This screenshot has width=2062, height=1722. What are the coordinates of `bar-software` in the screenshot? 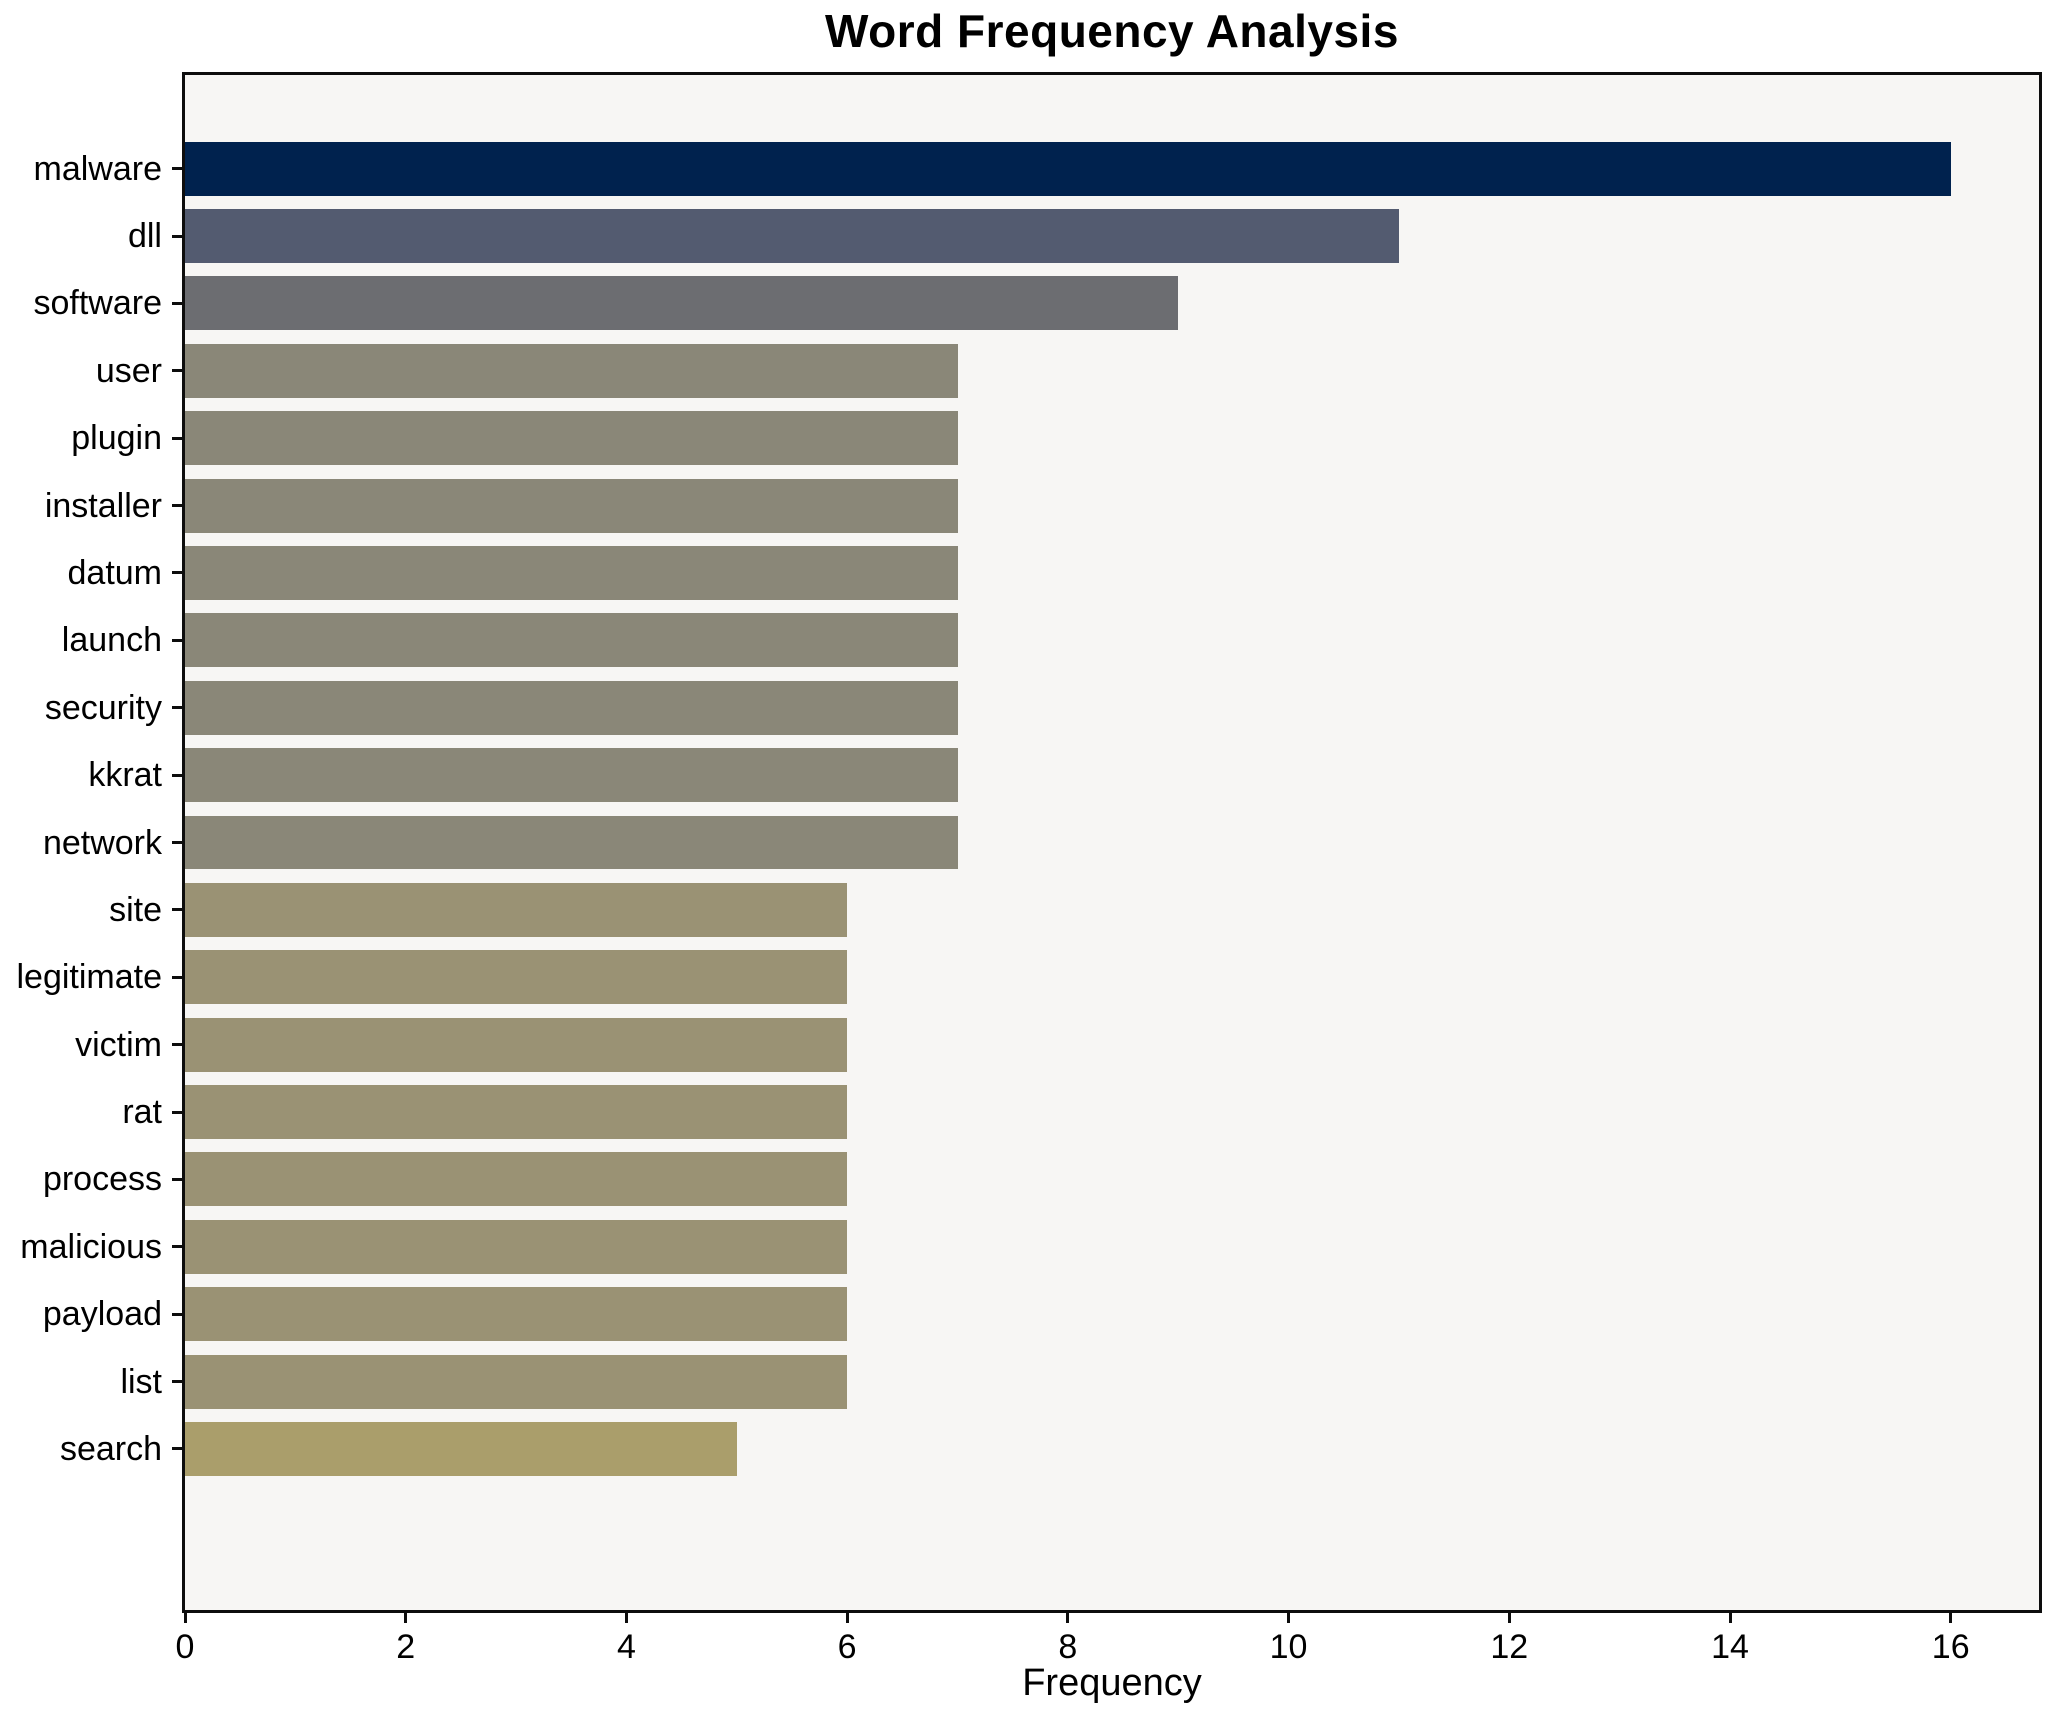 It's located at (682, 303).